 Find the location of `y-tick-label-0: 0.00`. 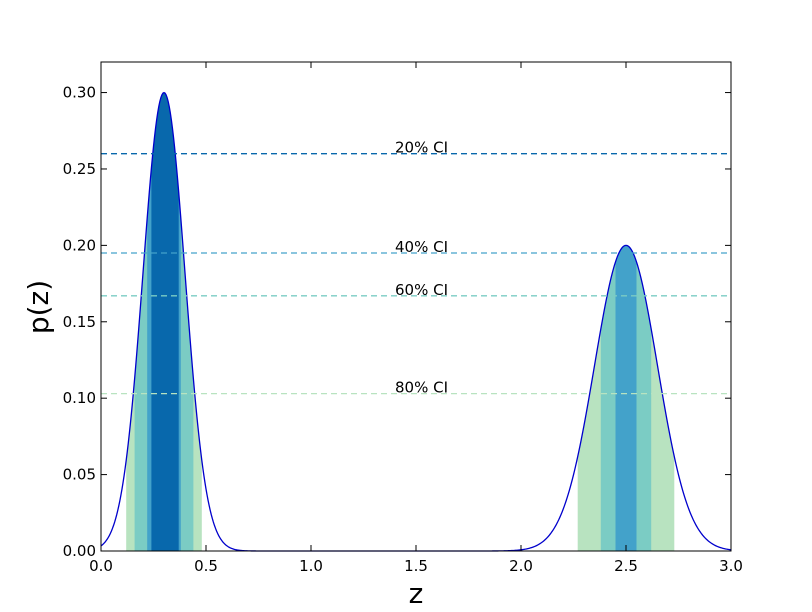

y-tick-label-0: 0.00 is located at coordinates (79, 551).